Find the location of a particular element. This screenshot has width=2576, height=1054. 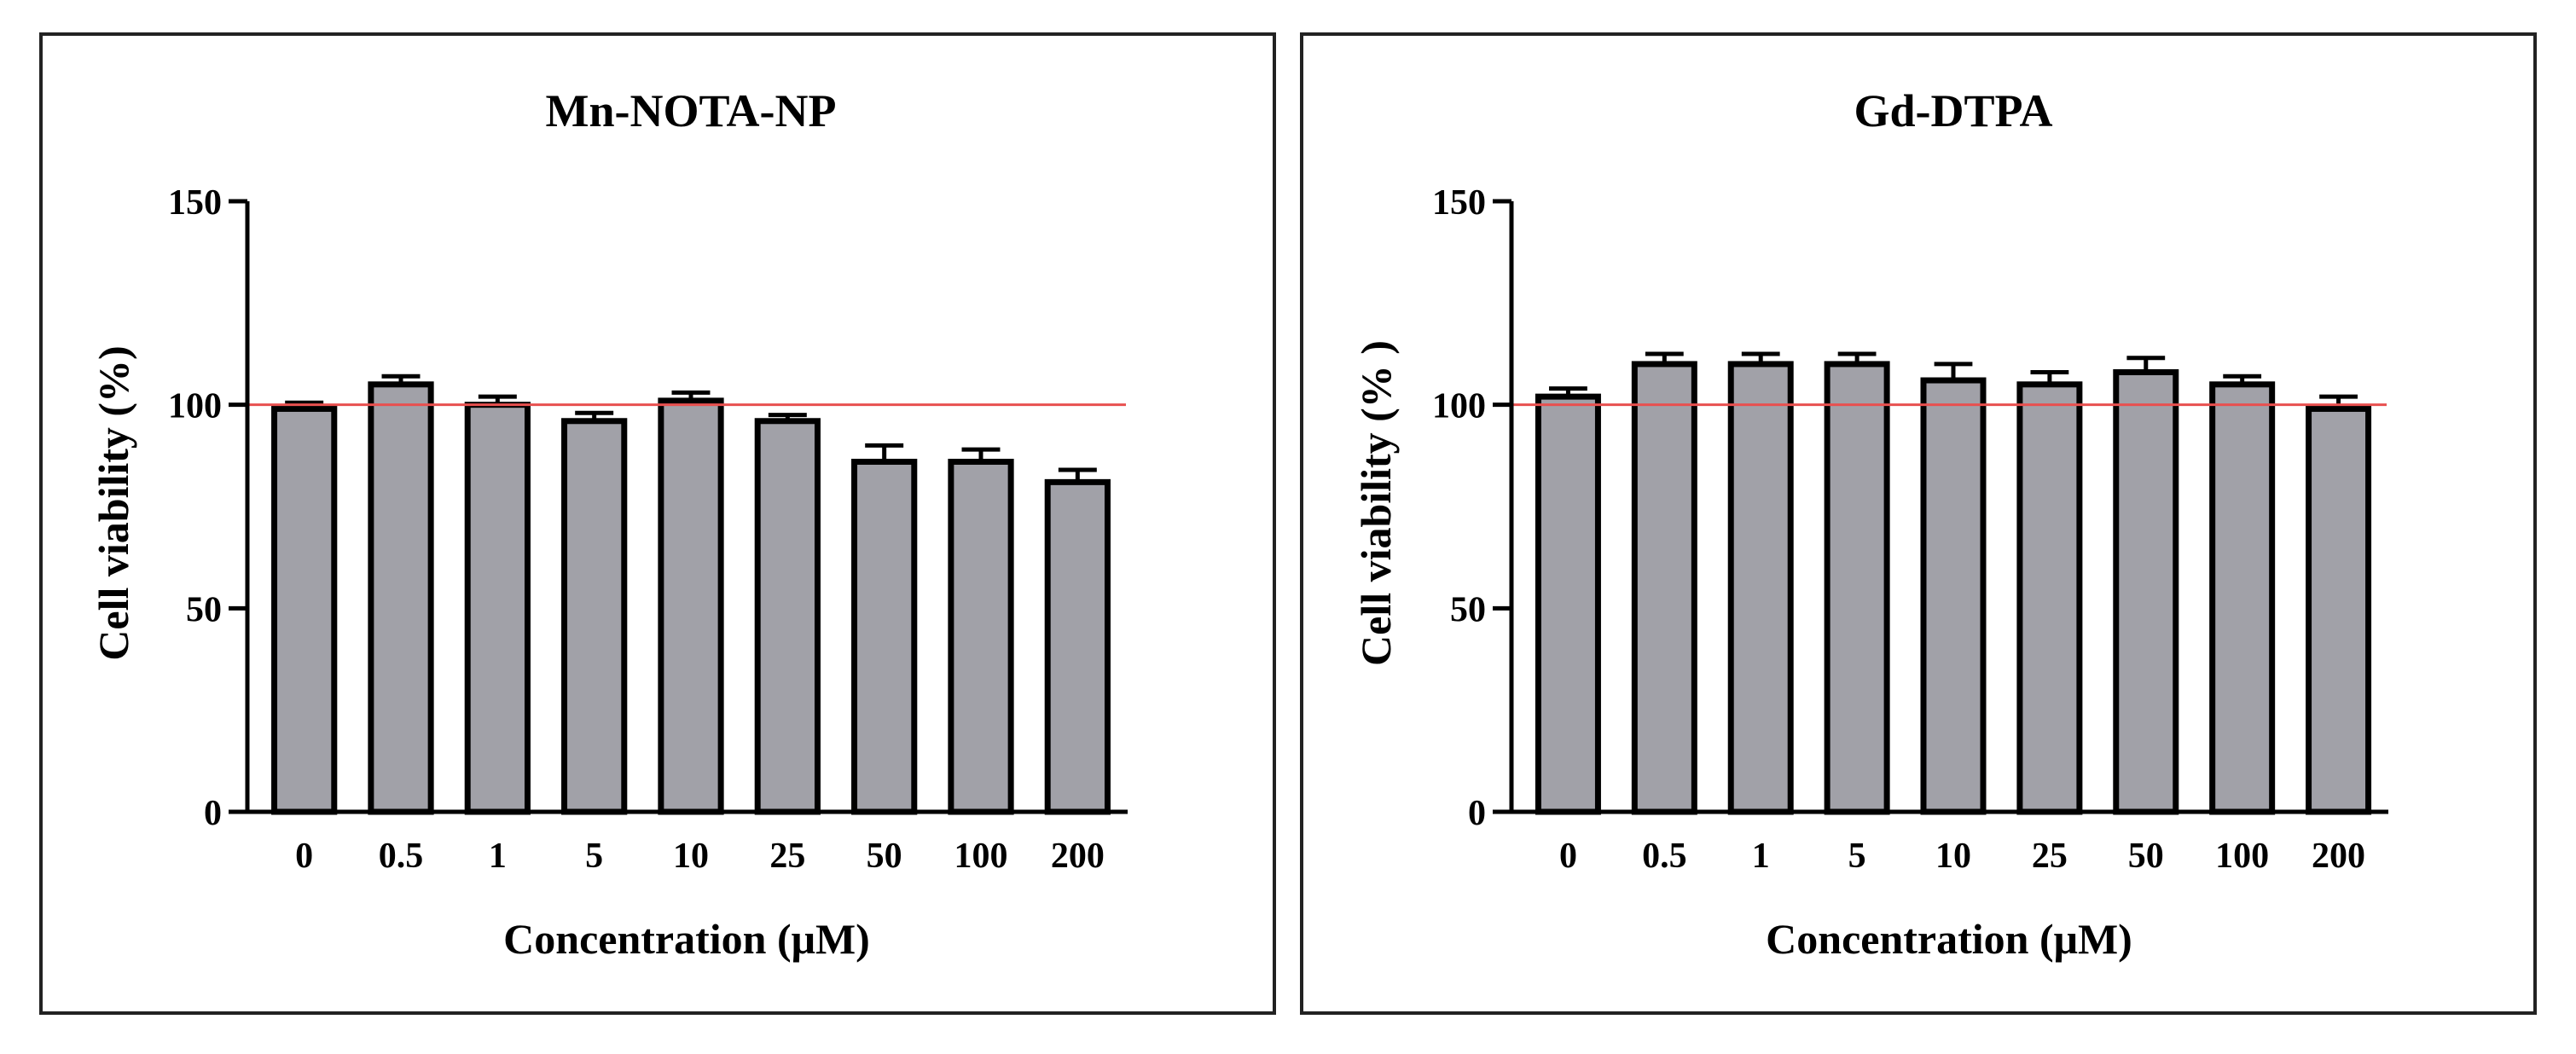

y-axis-label: Cell viability (%) is located at coordinates (113, 502).